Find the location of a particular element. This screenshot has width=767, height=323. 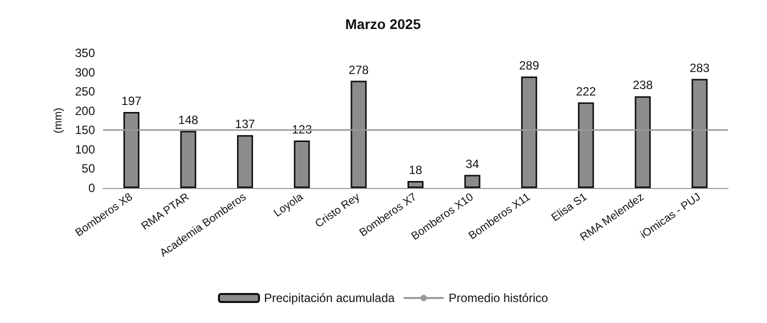

y-tick-label: 0 is located at coordinates (92, 188).